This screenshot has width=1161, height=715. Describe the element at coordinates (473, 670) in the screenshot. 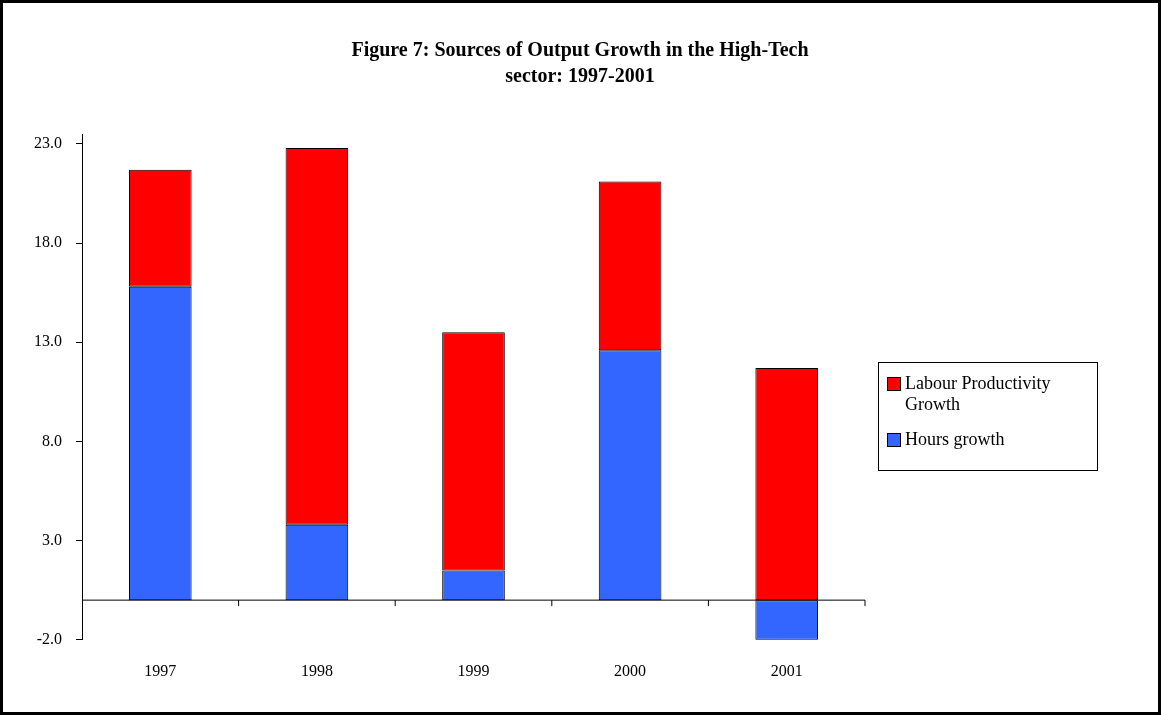

I see `x-tick-label: 1999` at that location.